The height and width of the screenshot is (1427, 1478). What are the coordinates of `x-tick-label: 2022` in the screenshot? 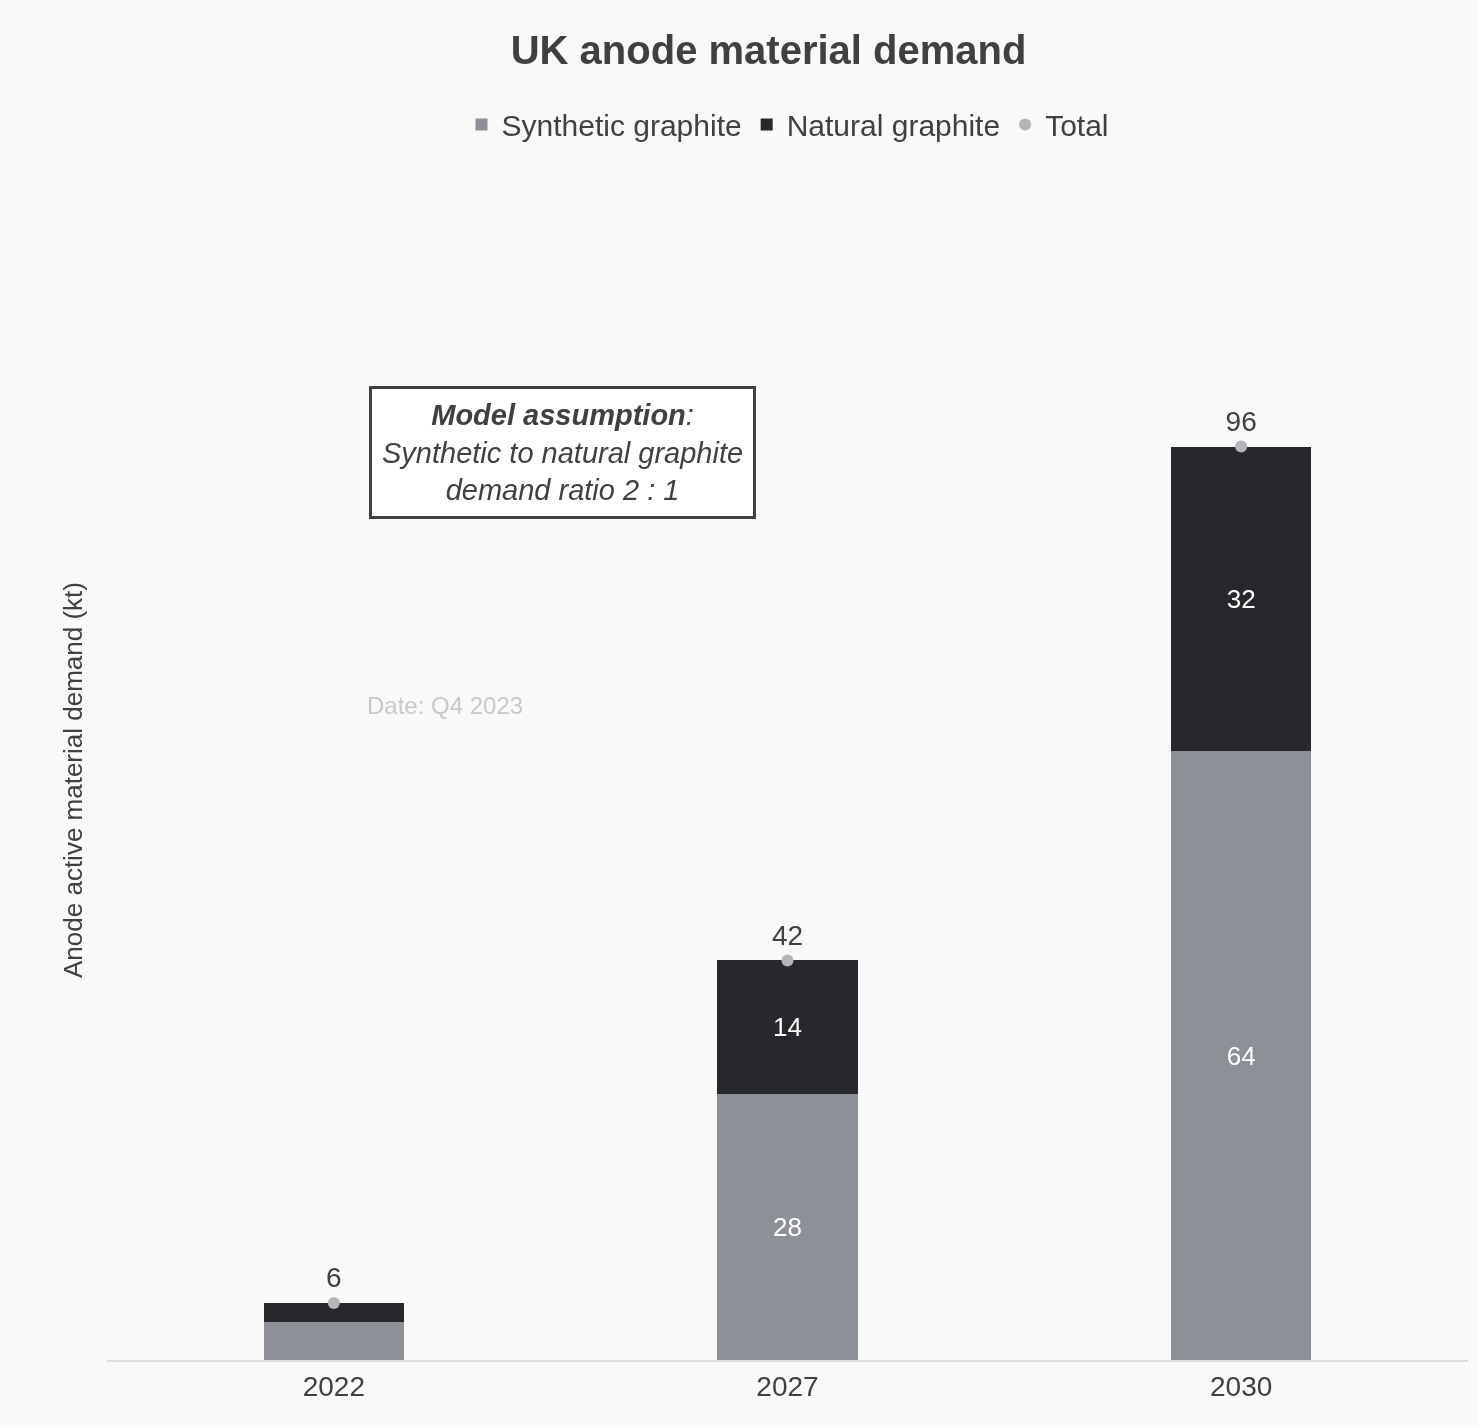 It's located at (333, 1386).